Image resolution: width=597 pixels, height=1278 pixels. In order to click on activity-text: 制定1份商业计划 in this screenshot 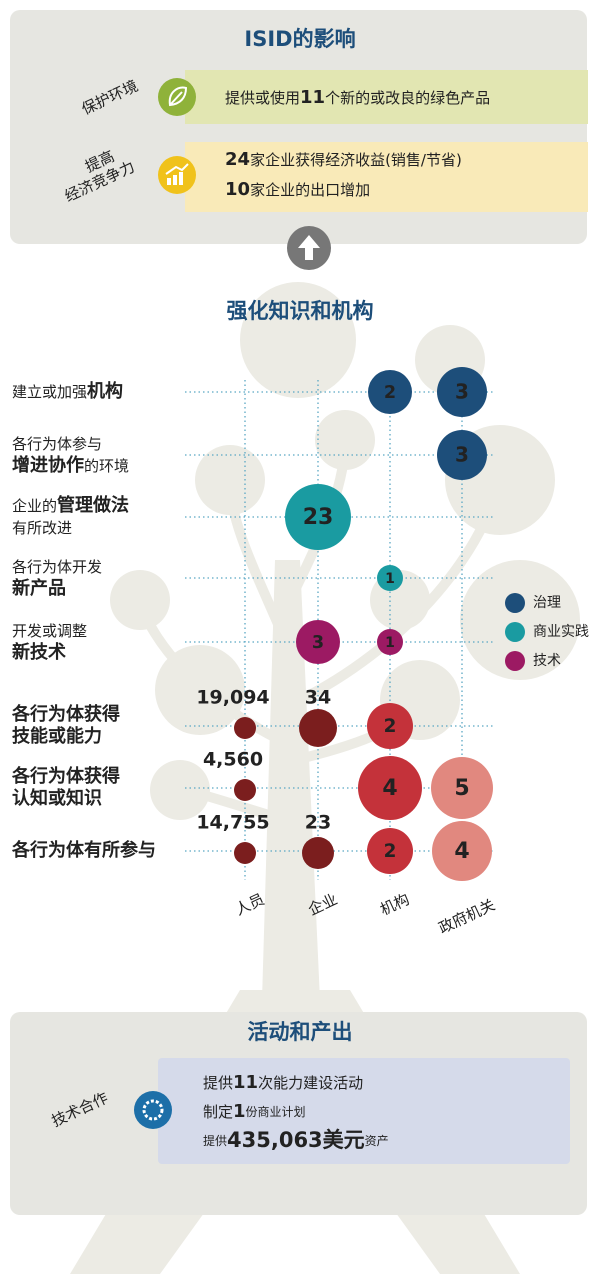, I will do `click(254, 1111)`.